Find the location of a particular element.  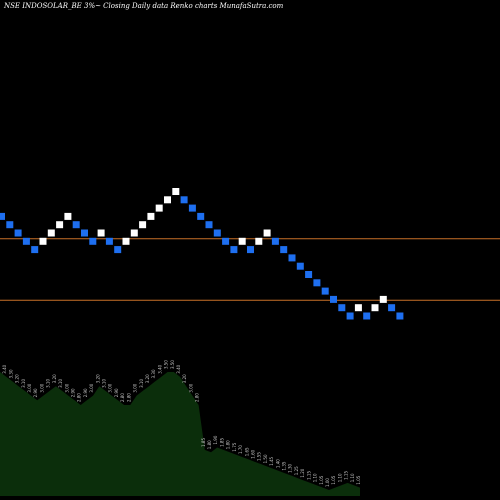

volume-label: 1.70 is located at coordinates (240, 449).